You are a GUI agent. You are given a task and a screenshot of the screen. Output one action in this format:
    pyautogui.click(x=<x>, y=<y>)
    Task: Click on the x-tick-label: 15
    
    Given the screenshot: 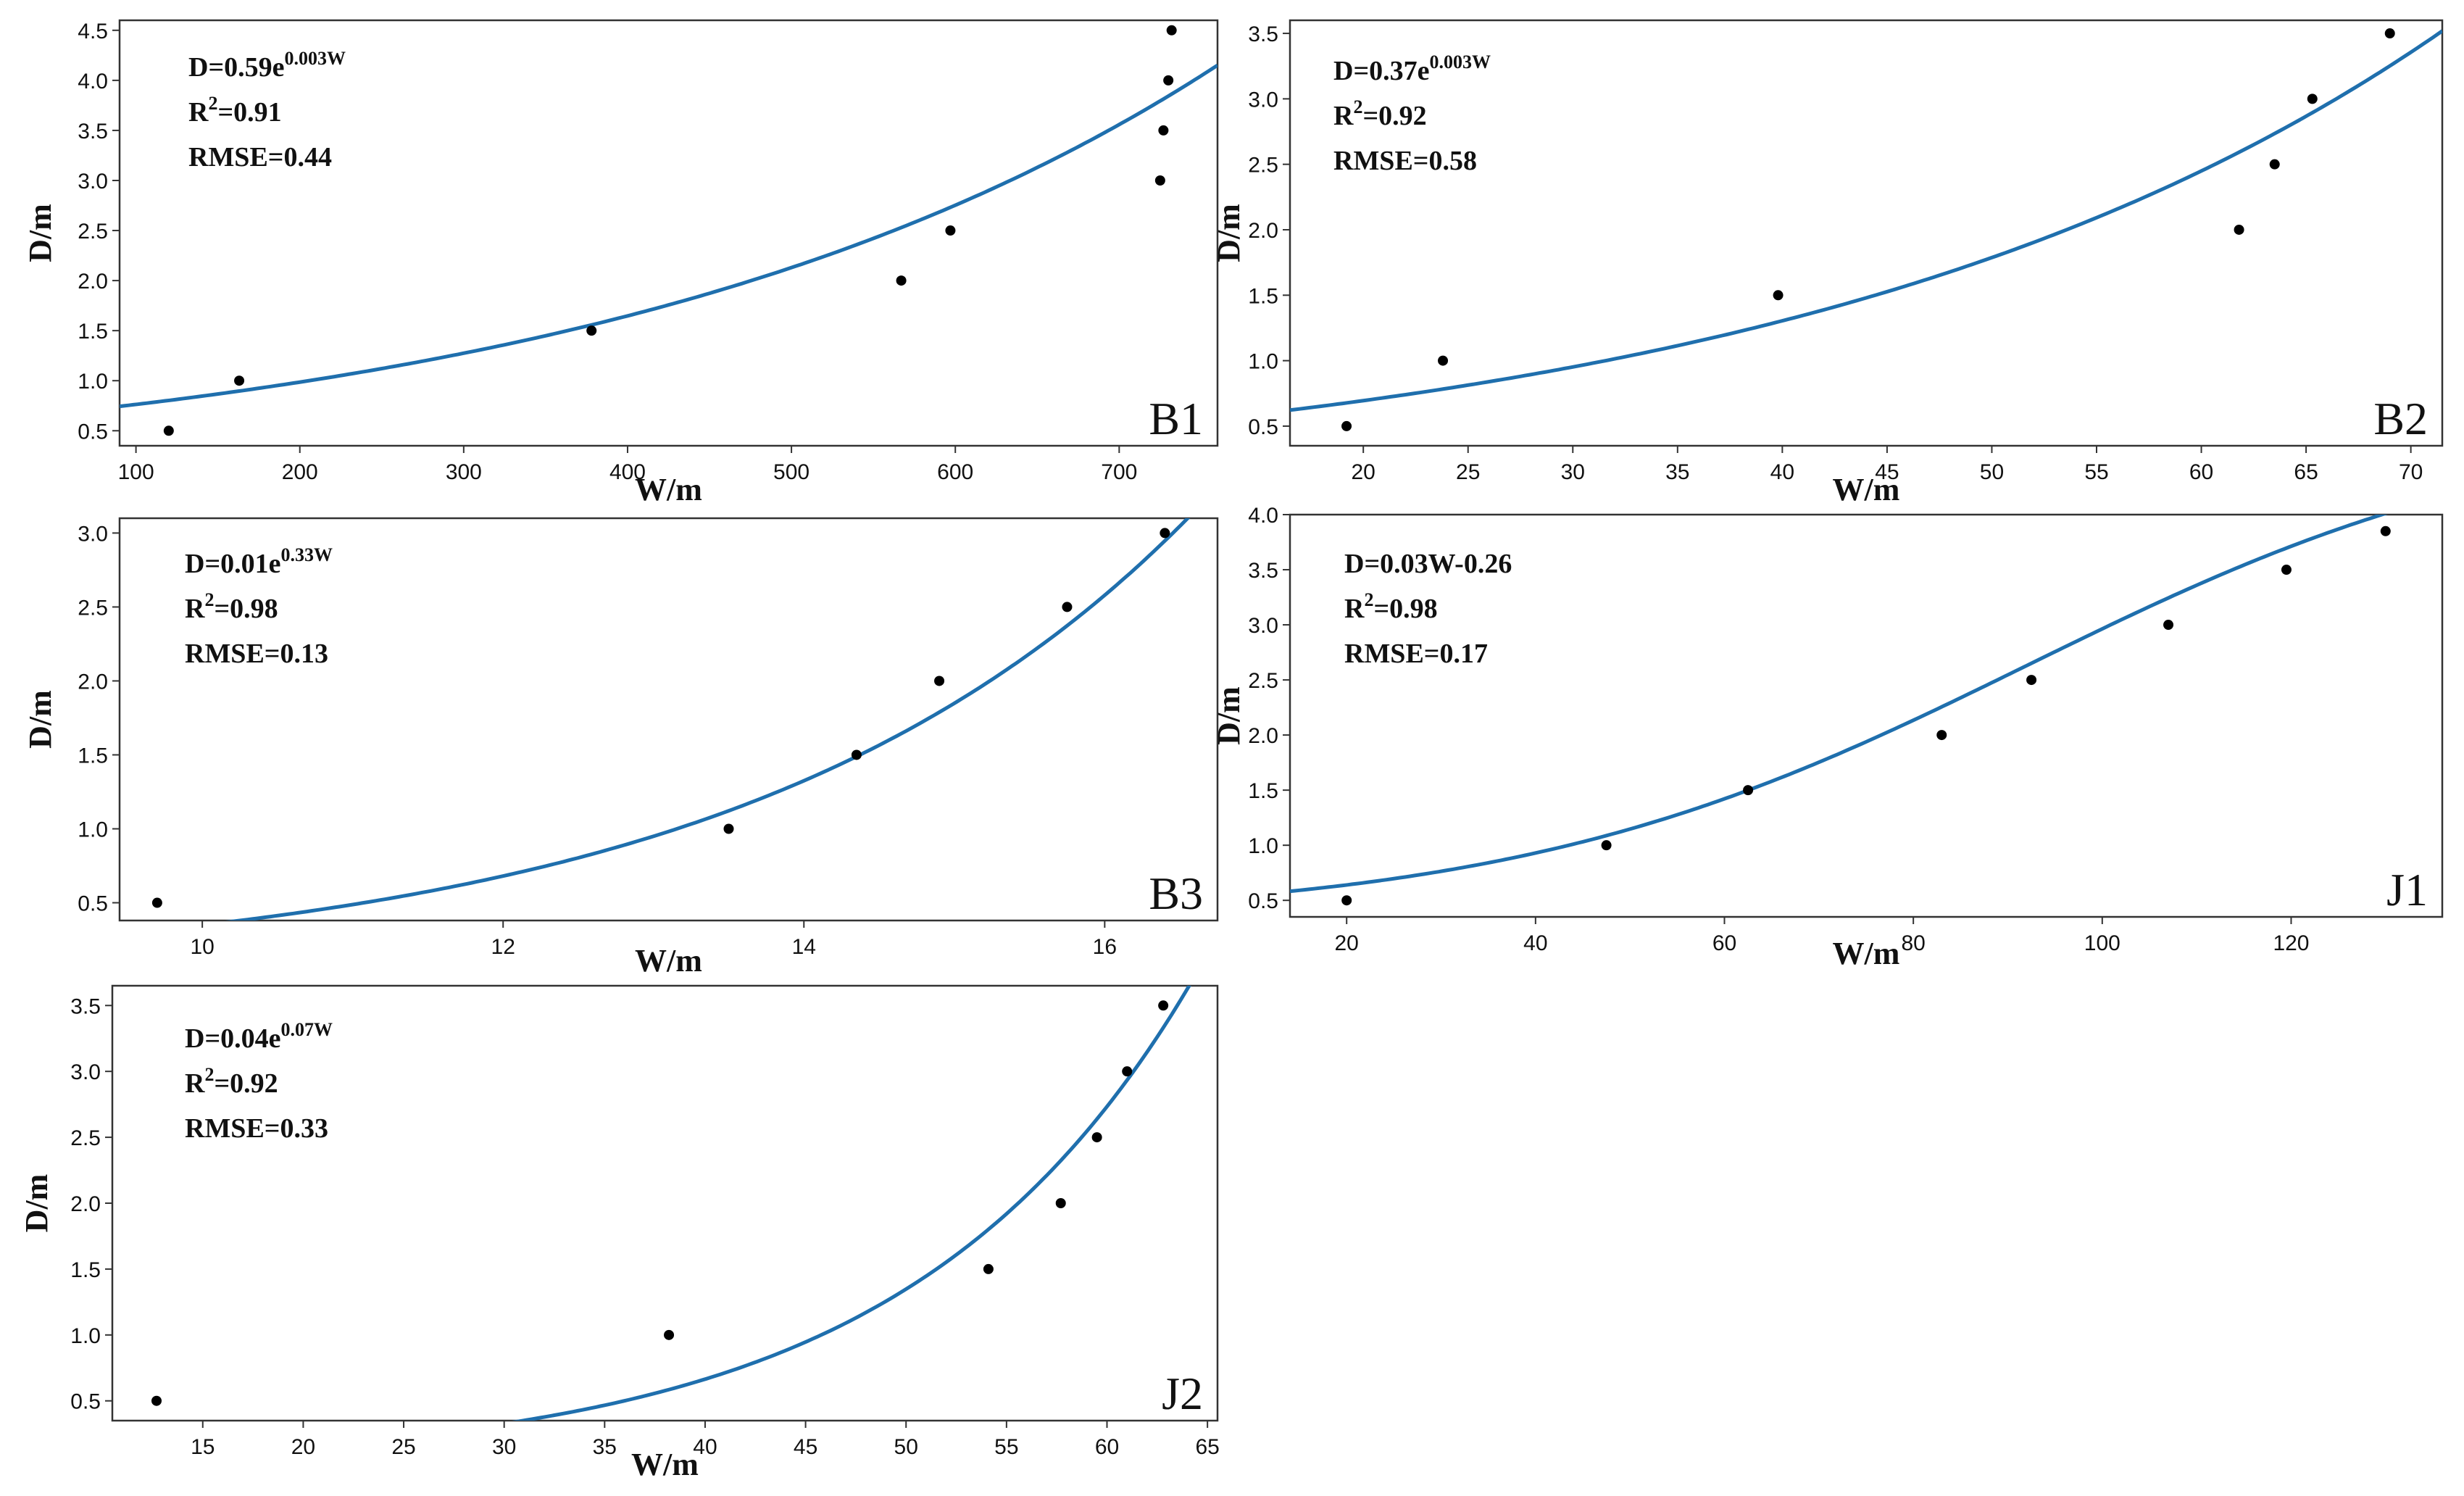 What is the action you would take?
    pyautogui.click(x=203, y=1447)
    